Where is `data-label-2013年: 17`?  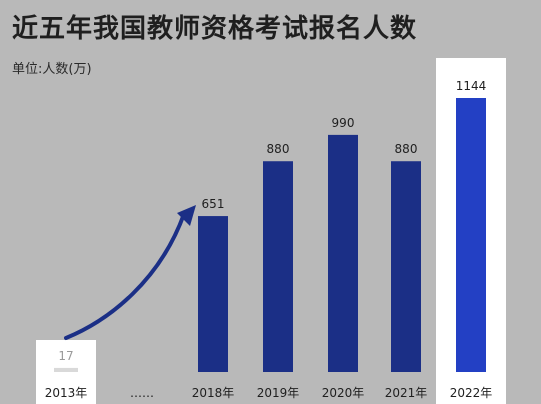
data-label-2013年: 17 is located at coordinates (65, 356).